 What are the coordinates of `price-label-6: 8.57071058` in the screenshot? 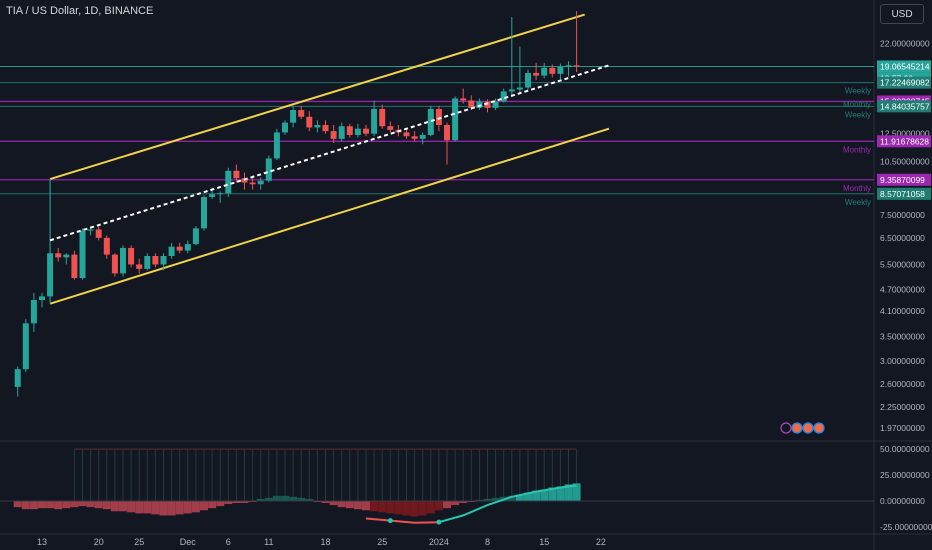 It's located at (902, 194).